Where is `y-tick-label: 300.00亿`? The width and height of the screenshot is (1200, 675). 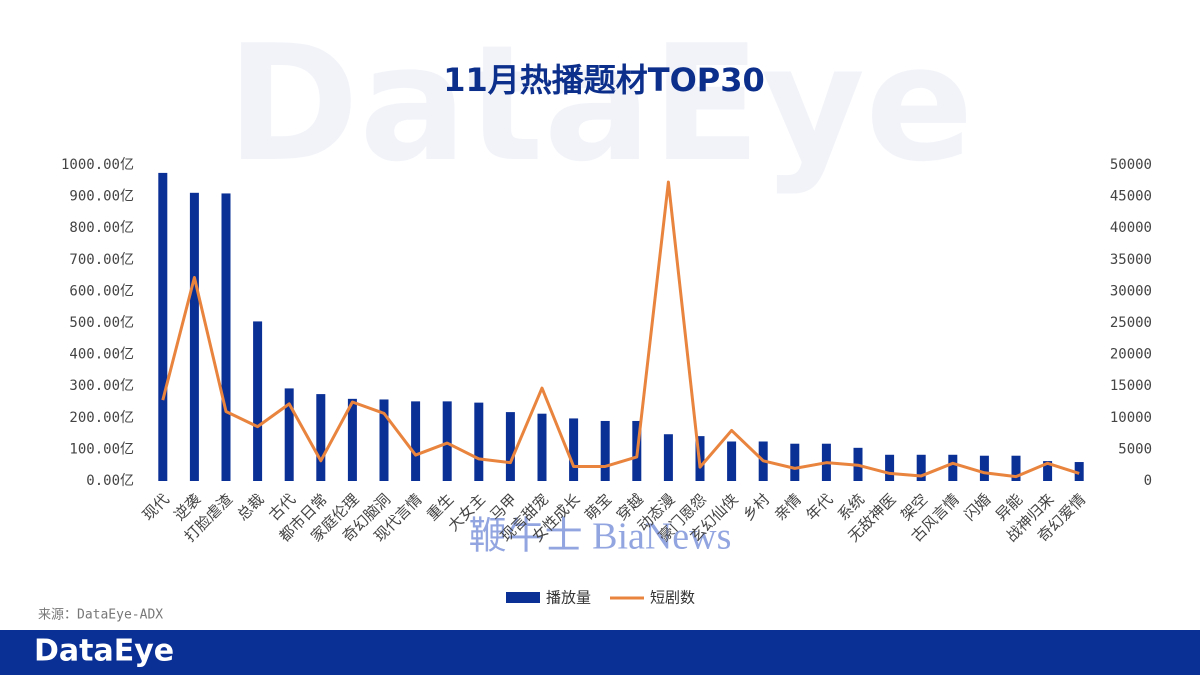
y-tick-label: 300.00亿 is located at coordinates (101, 386).